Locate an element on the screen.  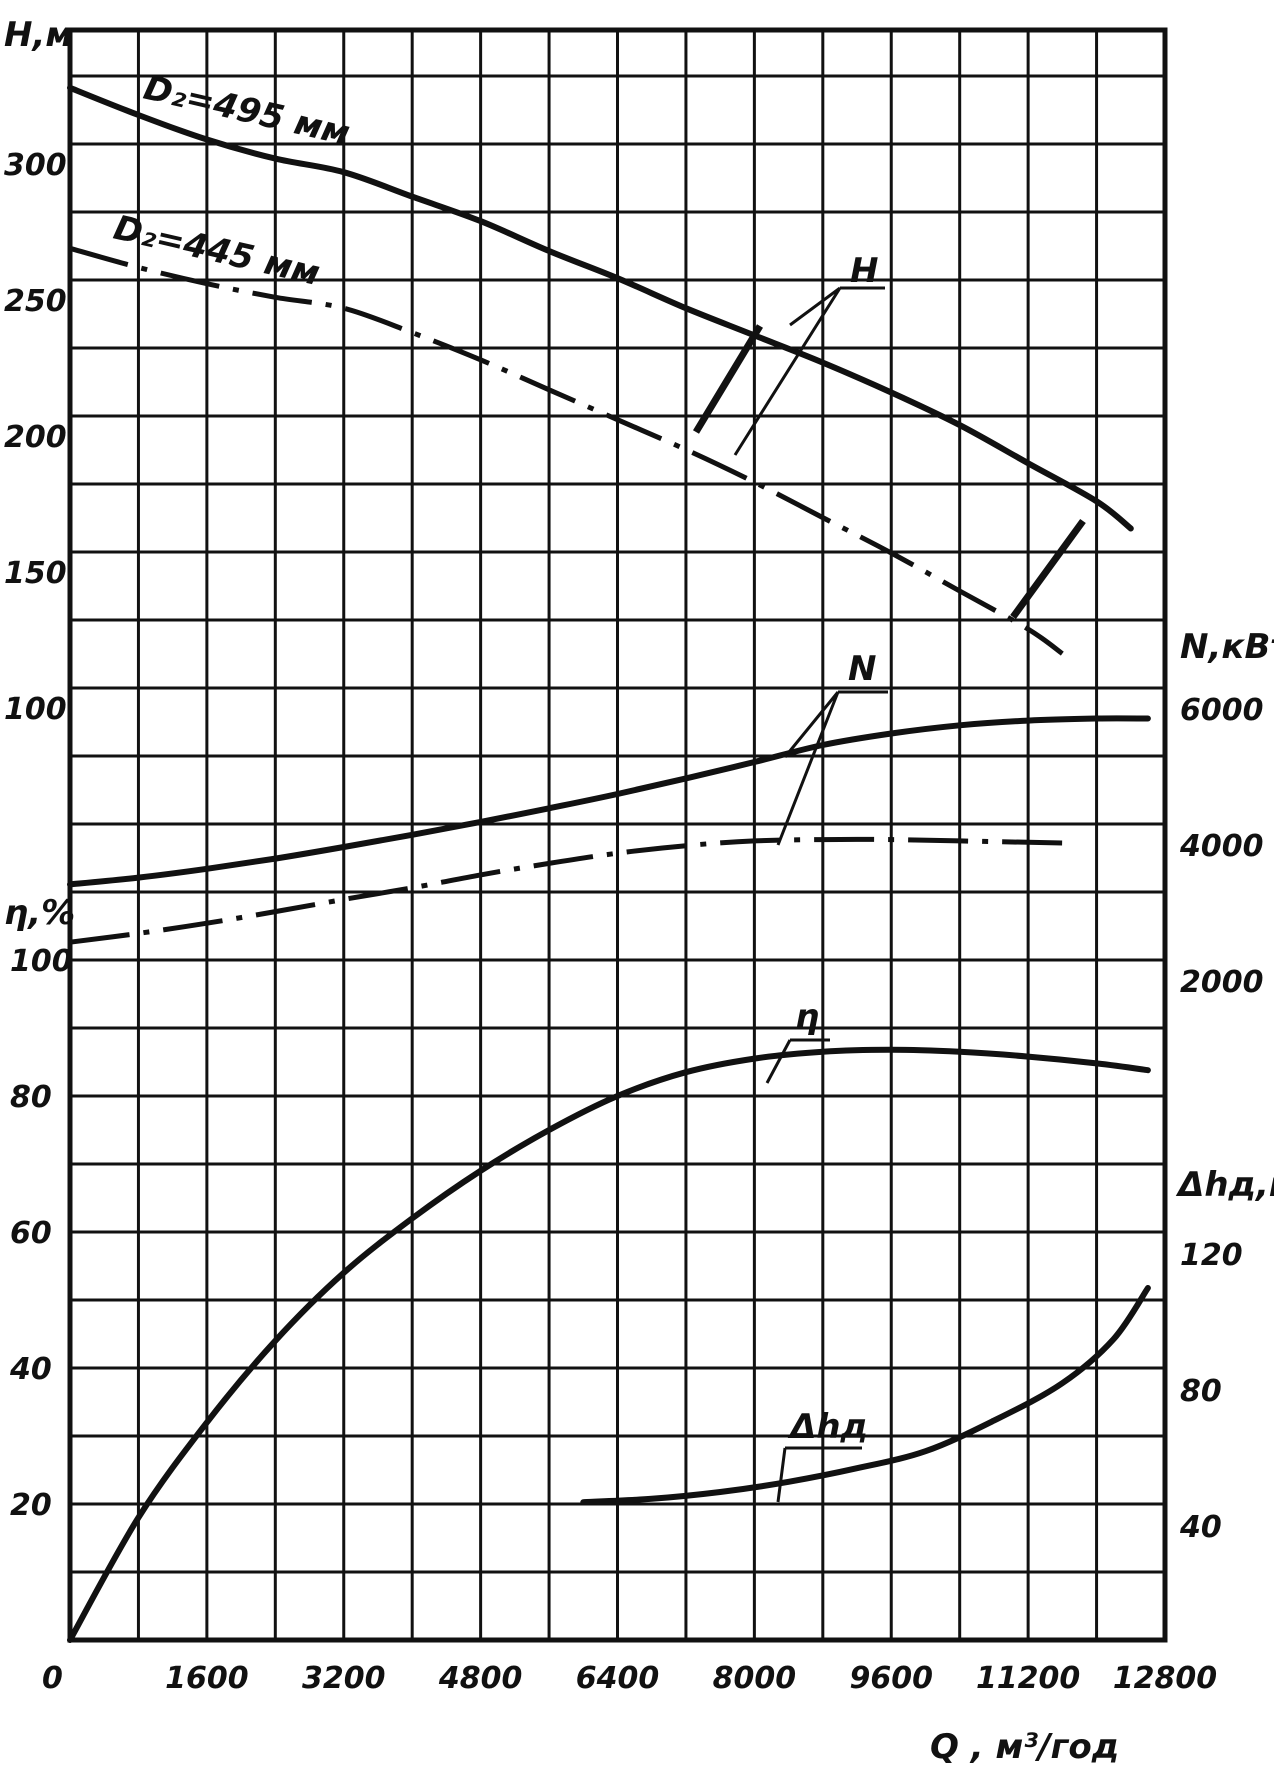
x-tick-label: 11200 is located at coordinates (1028, 1678).